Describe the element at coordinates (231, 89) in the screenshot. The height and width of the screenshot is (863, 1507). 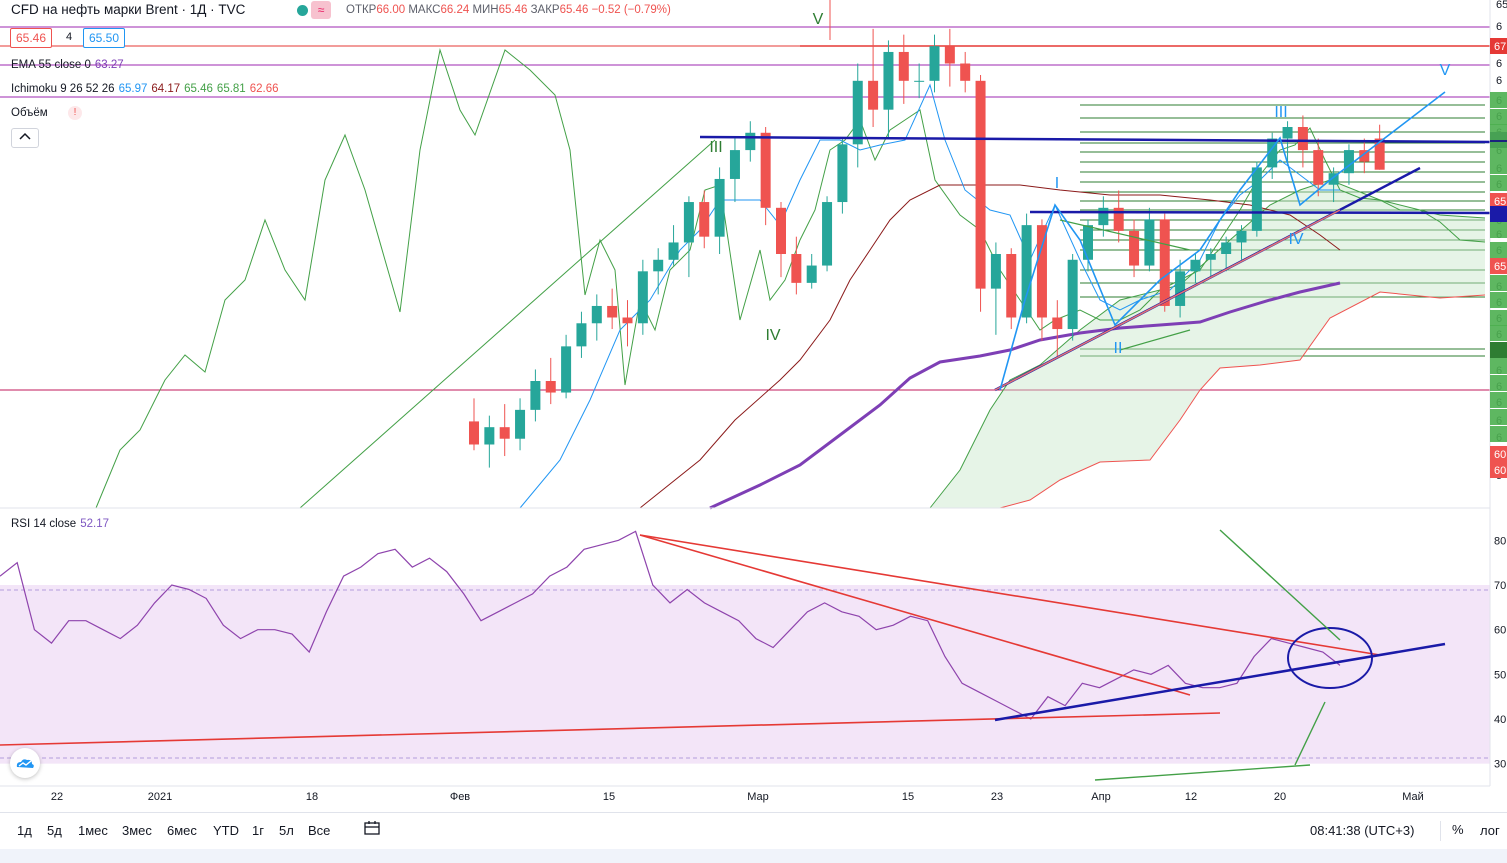
I see `ichimoku-spana-value: 65.81` at that location.